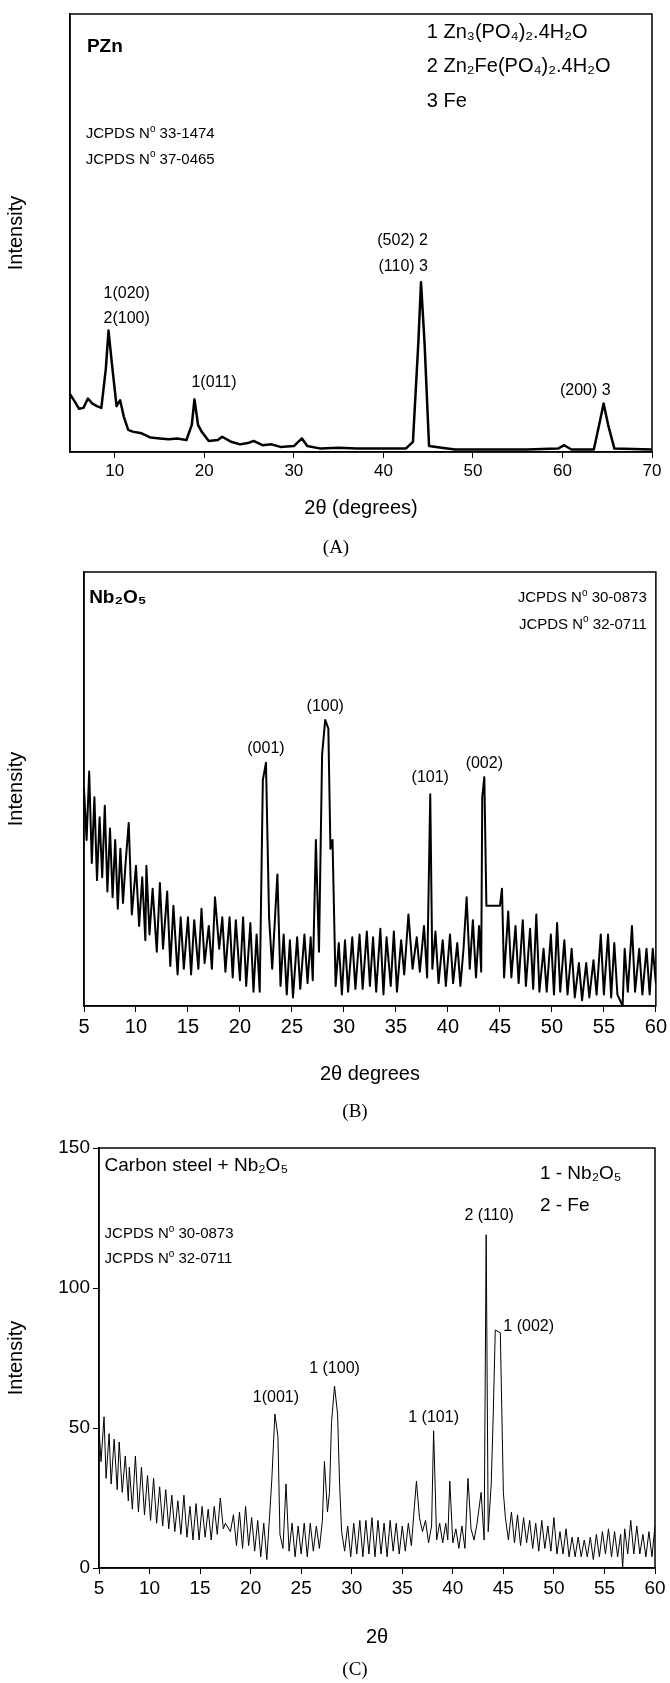 The image size is (670, 1683). I want to click on text: (C), so click(355, 1668).